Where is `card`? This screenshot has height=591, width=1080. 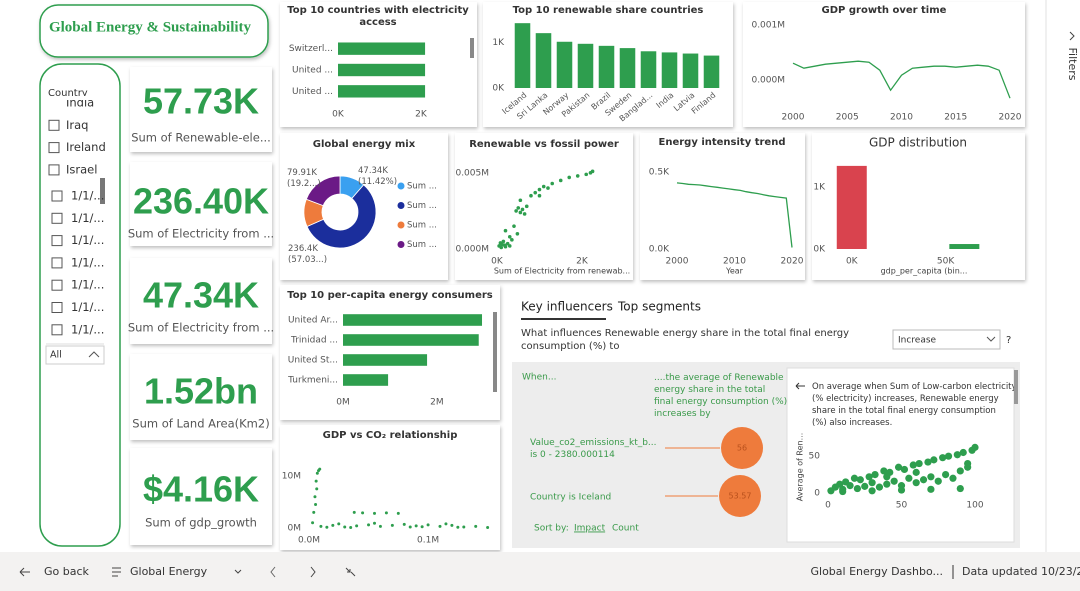
card is located at coordinates (201, 301).